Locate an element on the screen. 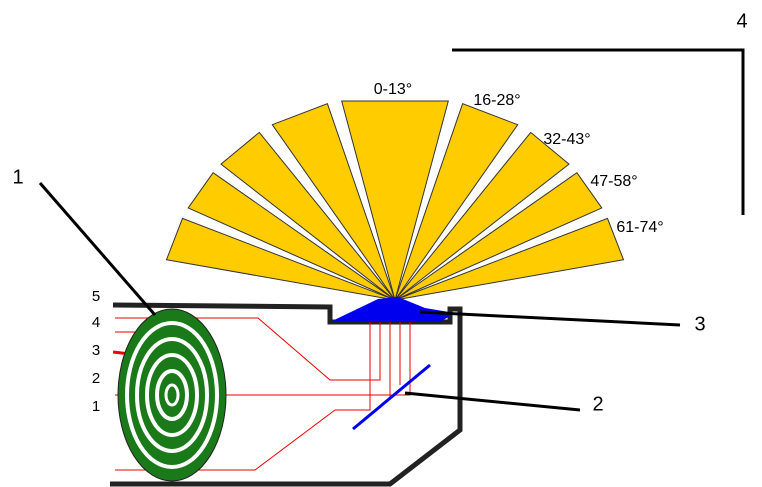  callout-label: 1 is located at coordinates (17, 177).